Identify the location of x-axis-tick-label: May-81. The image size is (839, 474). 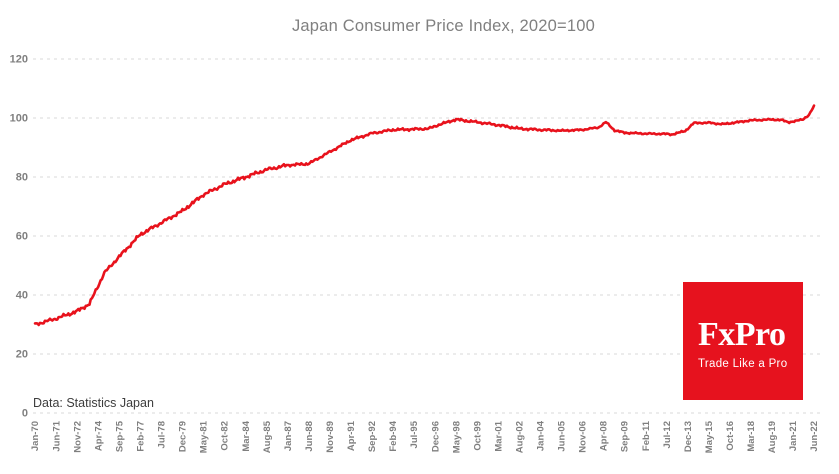
(204, 436).